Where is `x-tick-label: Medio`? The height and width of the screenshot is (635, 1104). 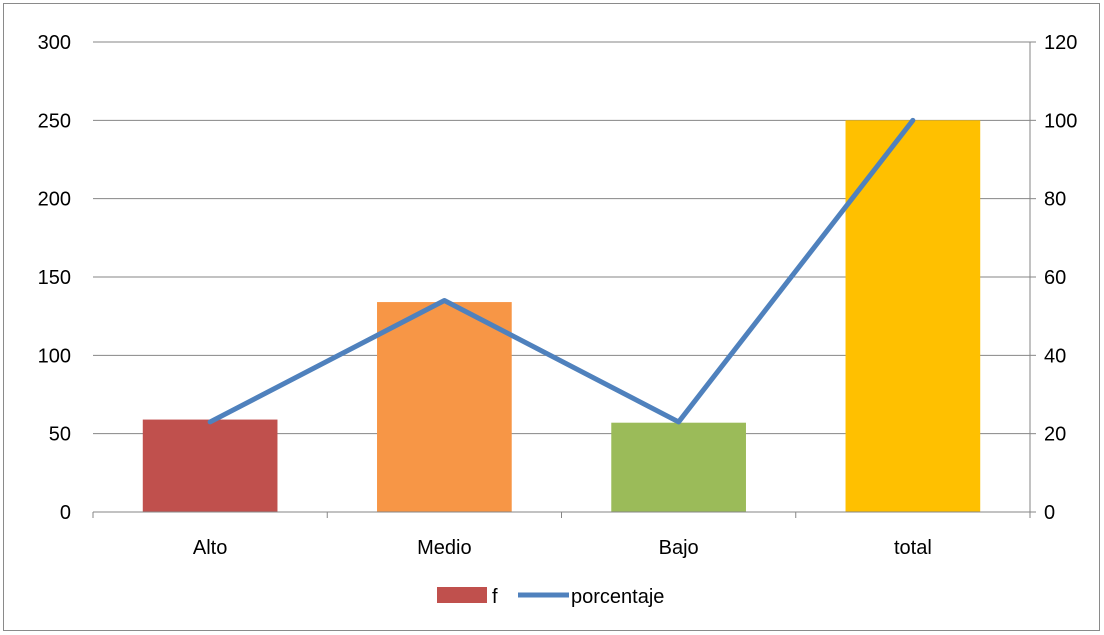
x-tick-label: Medio is located at coordinates (444, 548).